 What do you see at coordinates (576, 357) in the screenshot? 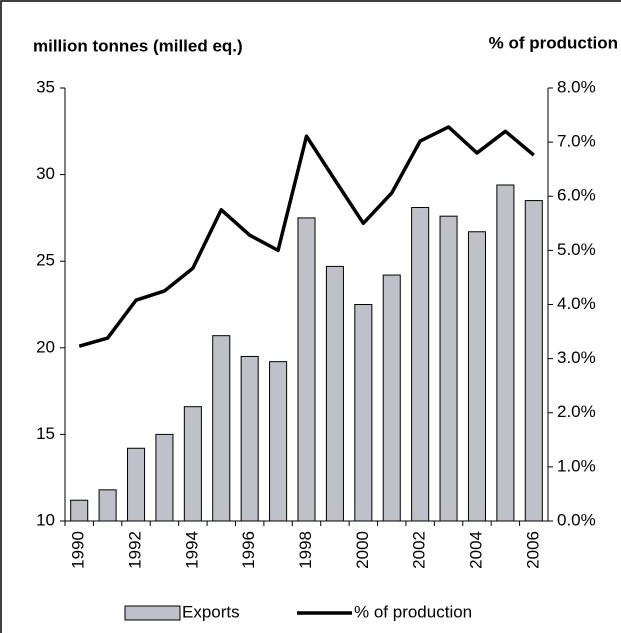
I see `y2-tick-label: 3.0%` at bounding box center [576, 357].